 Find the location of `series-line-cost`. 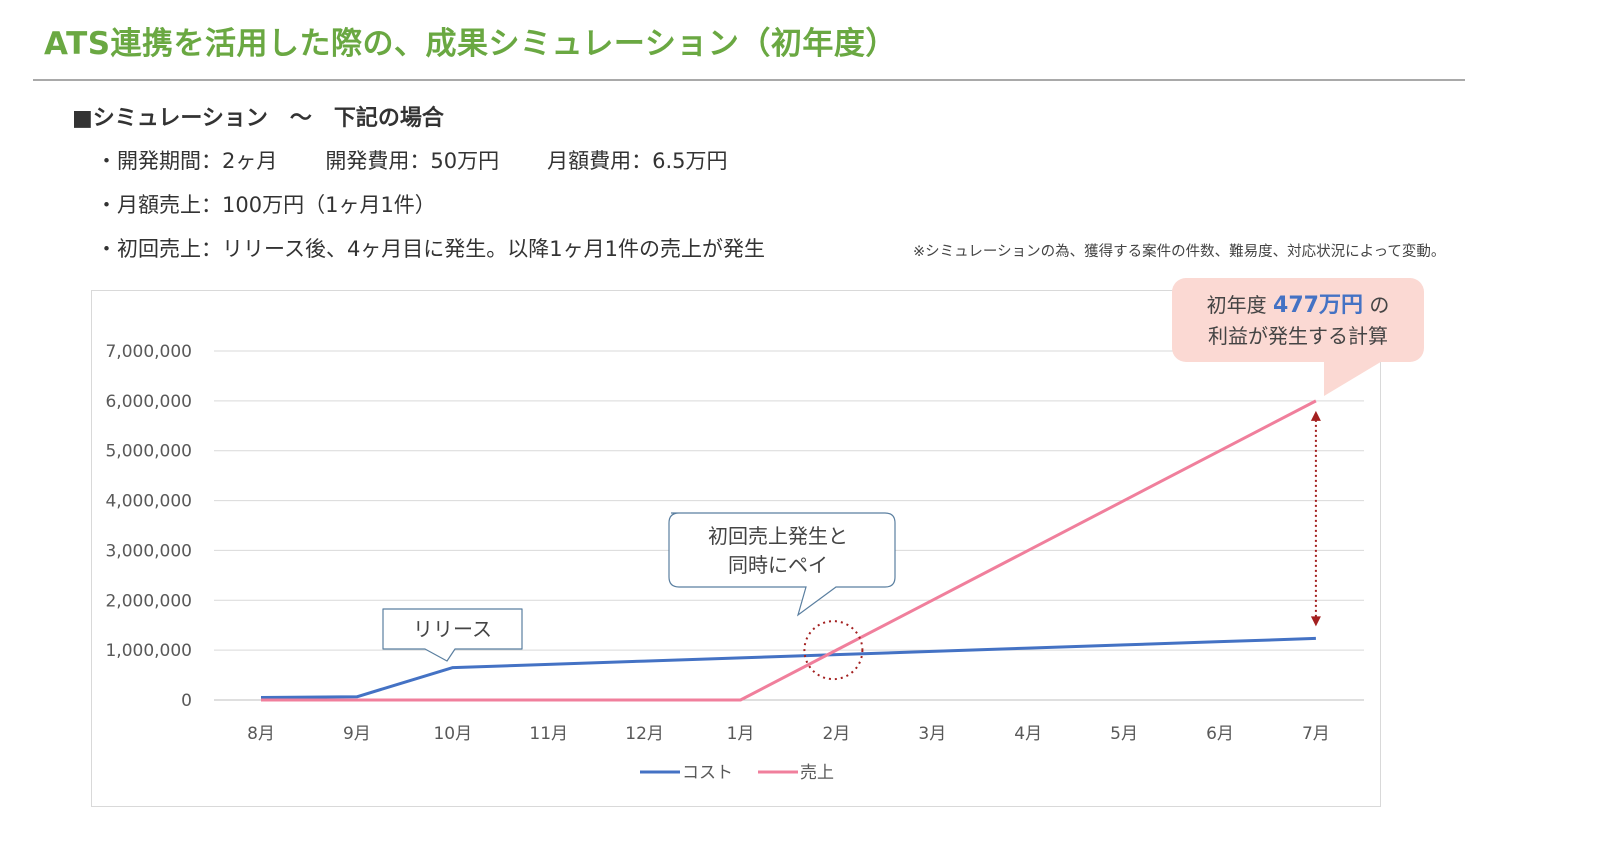

series-line-cost is located at coordinates (788, 668).